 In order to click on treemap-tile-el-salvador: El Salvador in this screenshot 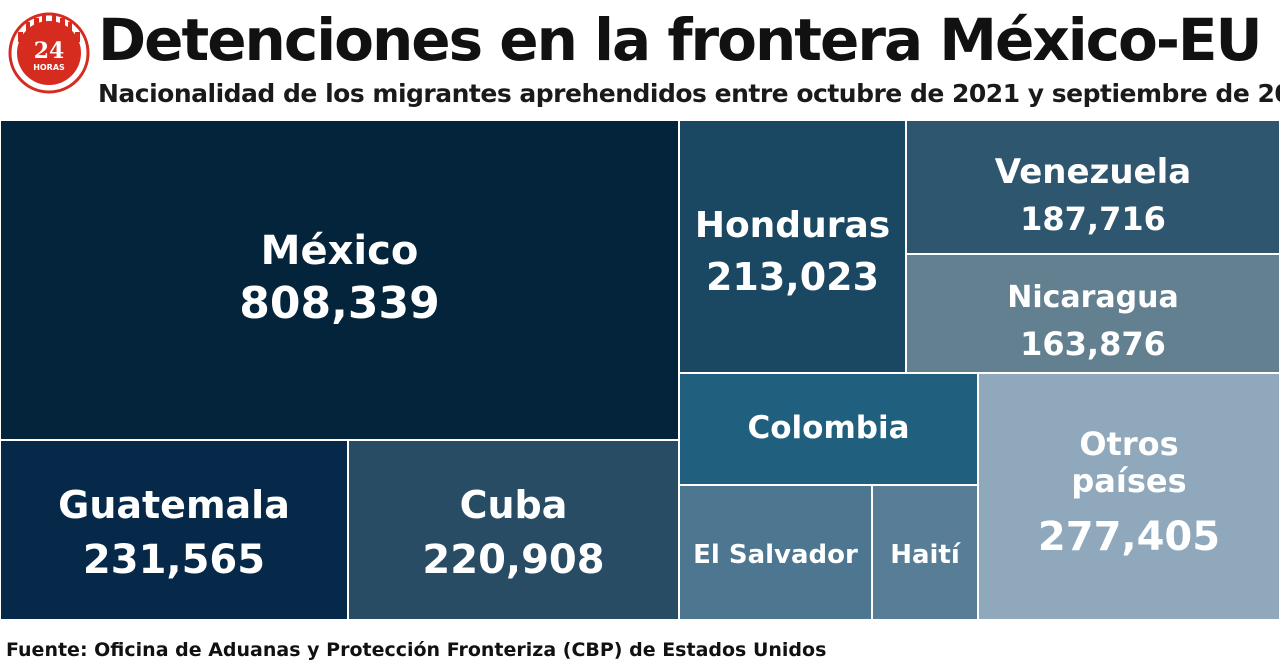, I will do `click(775, 552)`.